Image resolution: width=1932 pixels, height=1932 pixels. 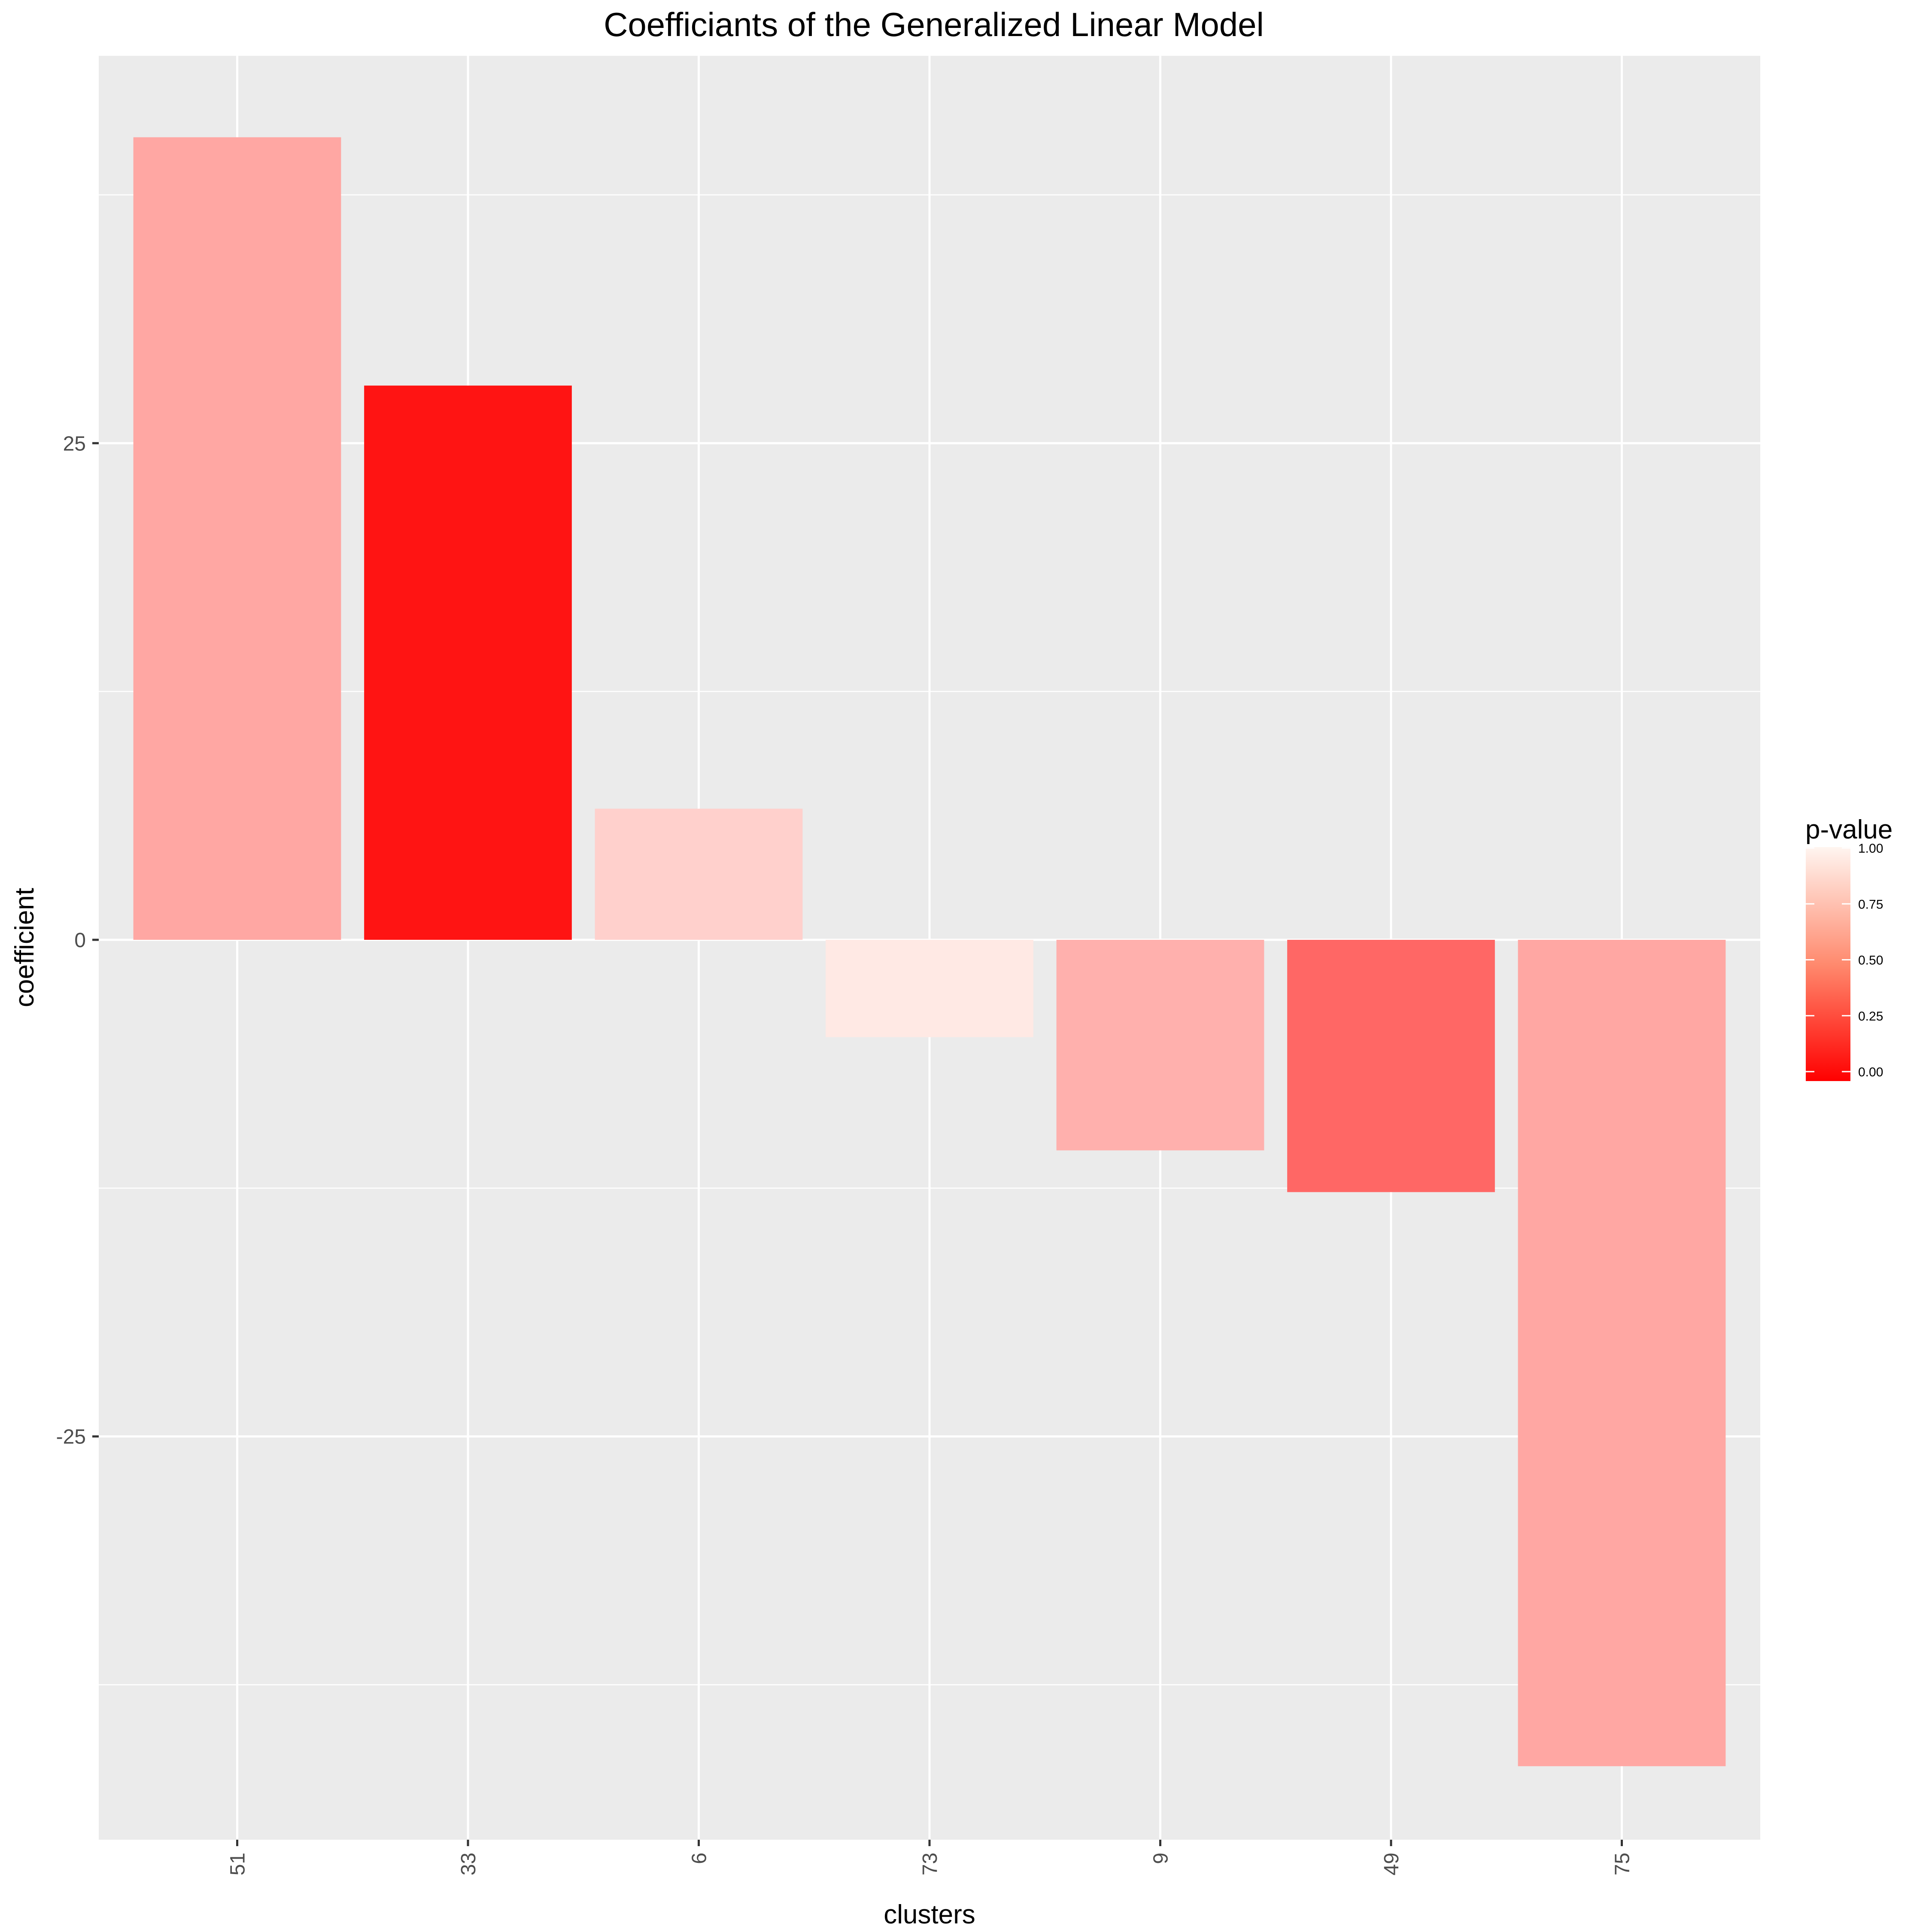 What do you see at coordinates (1871, 904) in the screenshot?
I see `legend-tick-label: 0.75` at bounding box center [1871, 904].